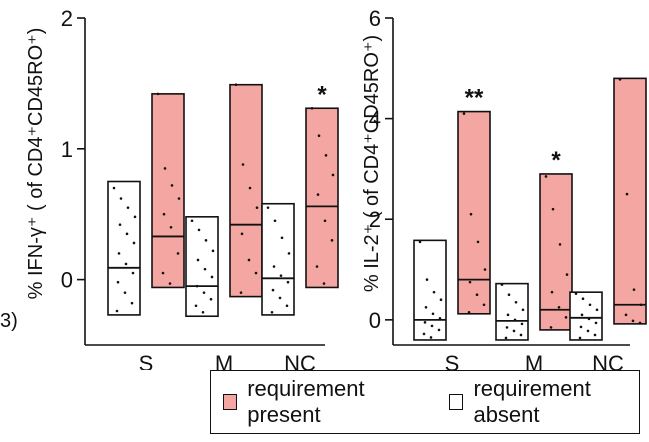 The image size is (649, 442). I want to click on box-present-s, so click(474, 212).